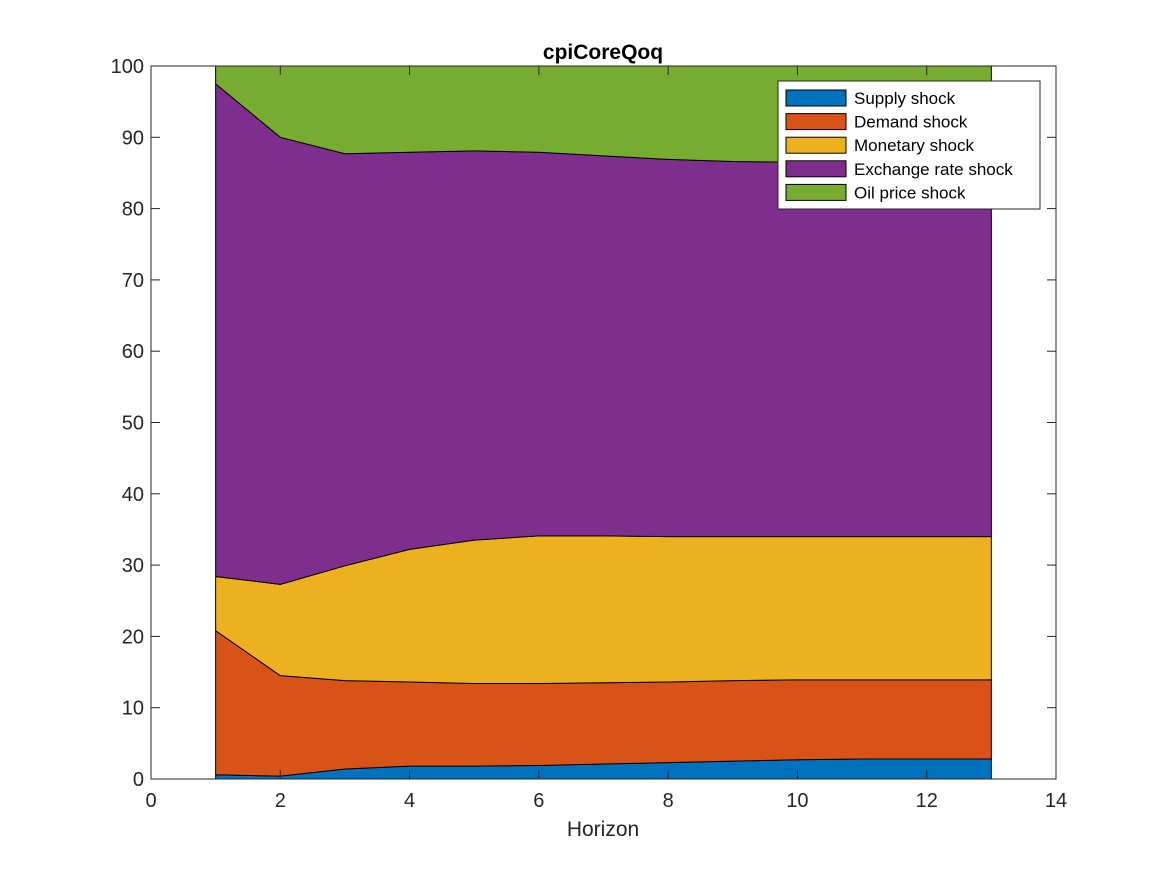 The width and height of the screenshot is (1167, 875). What do you see at coordinates (133, 566) in the screenshot?
I see `y-tick-label: 30` at bounding box center [133, 566].